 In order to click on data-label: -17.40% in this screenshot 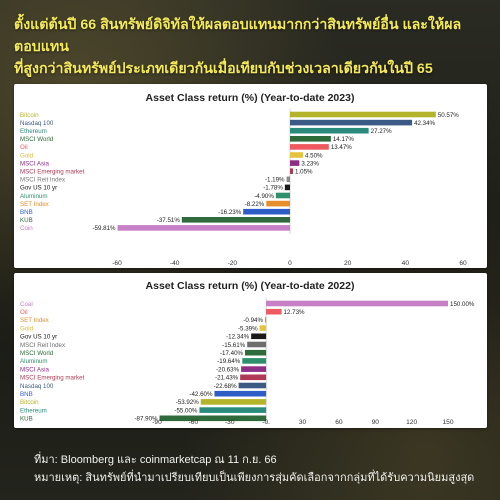, I will do `click(232, 353)`.